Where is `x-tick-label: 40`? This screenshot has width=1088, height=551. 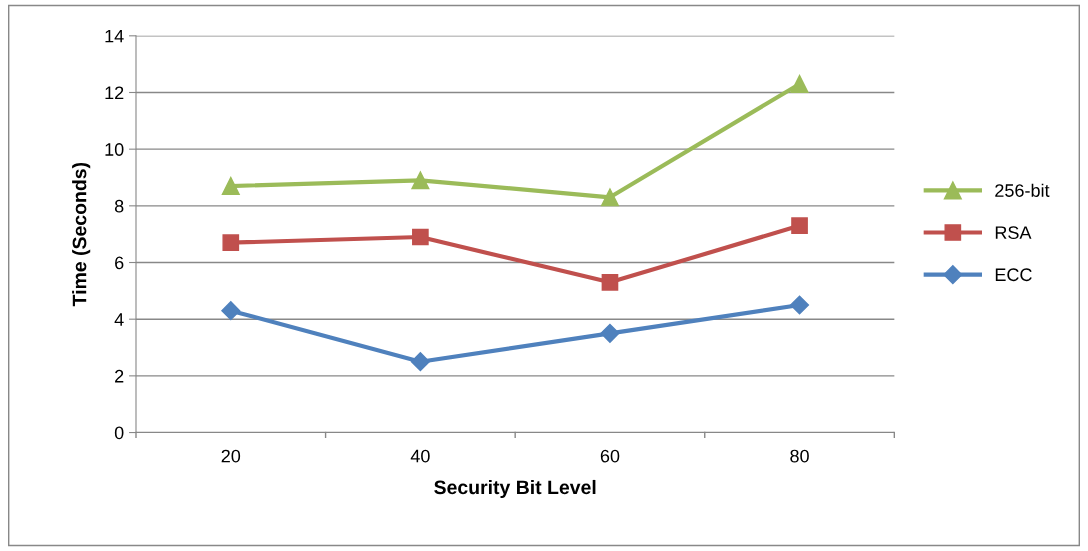
x-tick-label: 40 is located at coordinates (420, 456).